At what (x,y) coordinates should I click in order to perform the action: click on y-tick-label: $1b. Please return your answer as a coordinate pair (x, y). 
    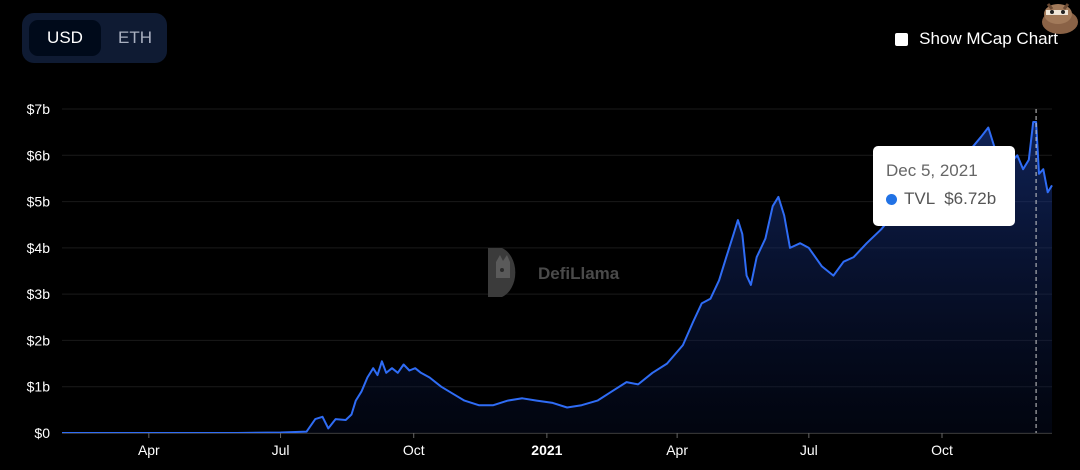
    Looking at the image, I should click on (39, 387).